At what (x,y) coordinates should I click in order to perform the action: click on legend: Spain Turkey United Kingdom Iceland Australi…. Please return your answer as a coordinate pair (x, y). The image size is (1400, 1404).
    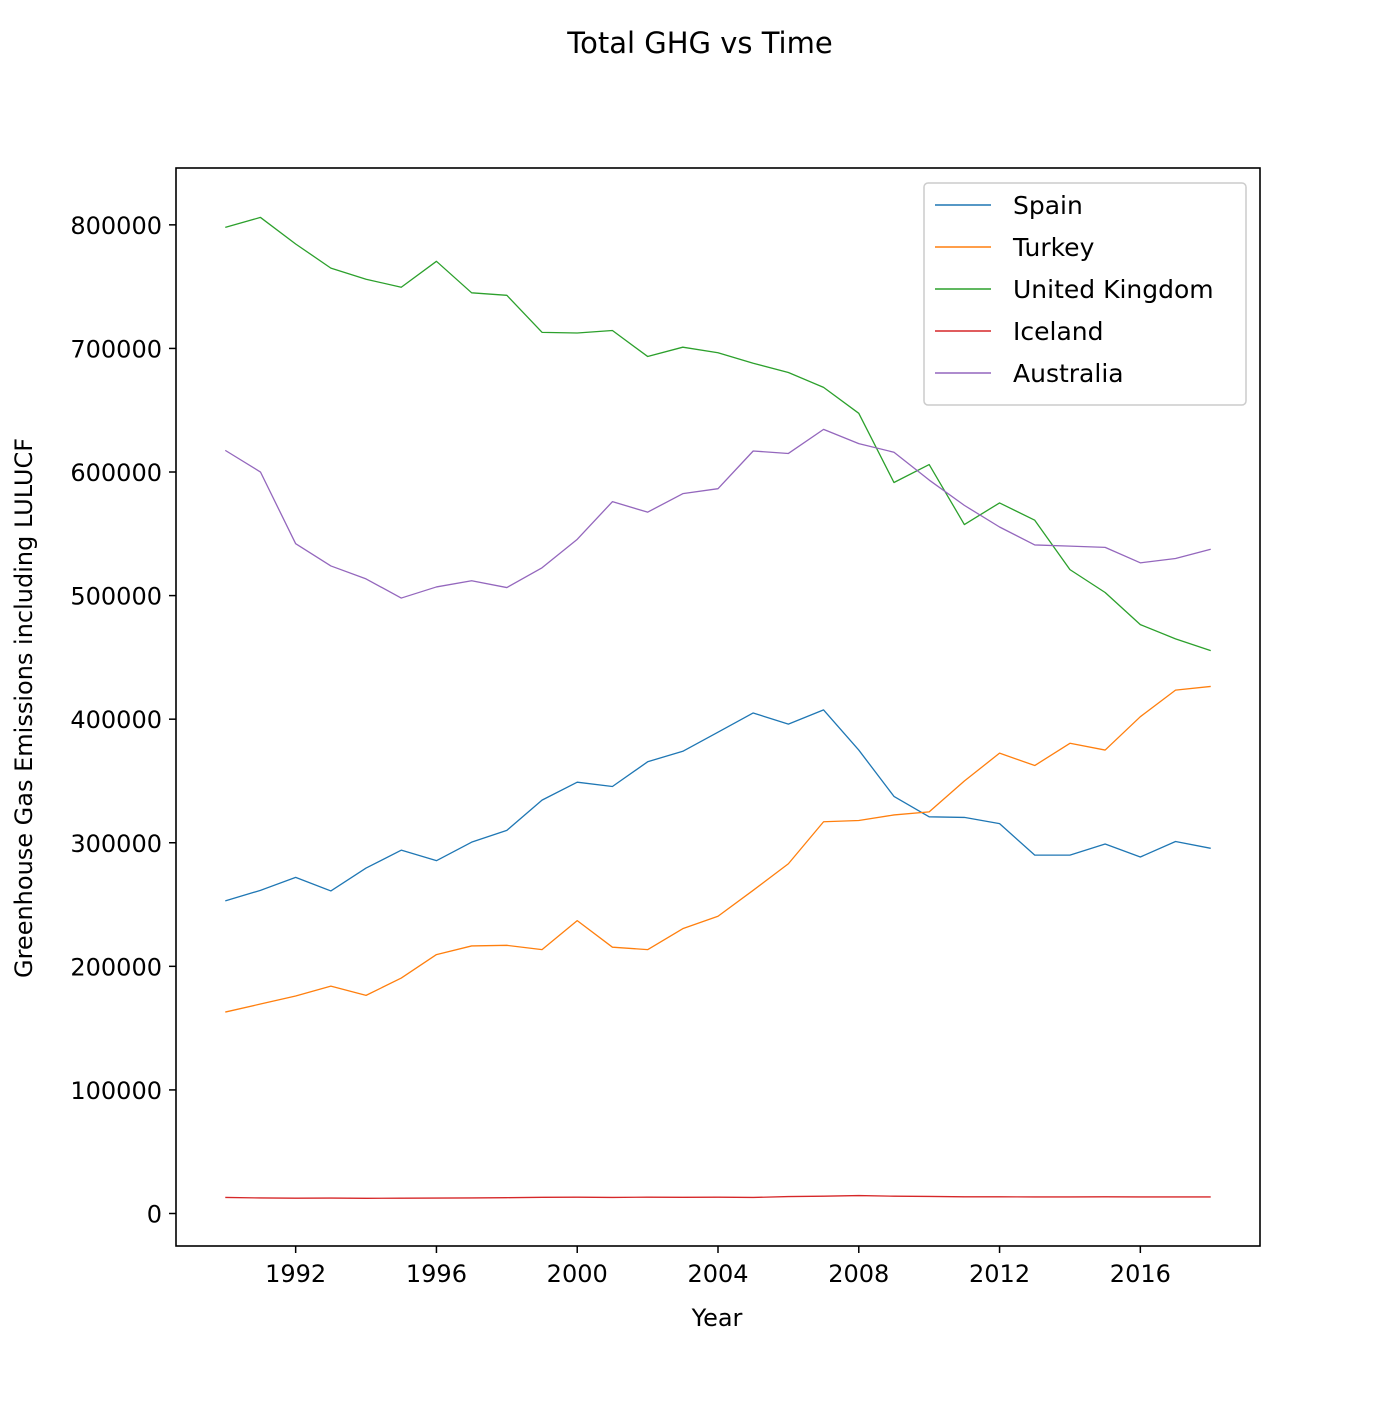
    Looking at the image, I should click on (1085, 294).